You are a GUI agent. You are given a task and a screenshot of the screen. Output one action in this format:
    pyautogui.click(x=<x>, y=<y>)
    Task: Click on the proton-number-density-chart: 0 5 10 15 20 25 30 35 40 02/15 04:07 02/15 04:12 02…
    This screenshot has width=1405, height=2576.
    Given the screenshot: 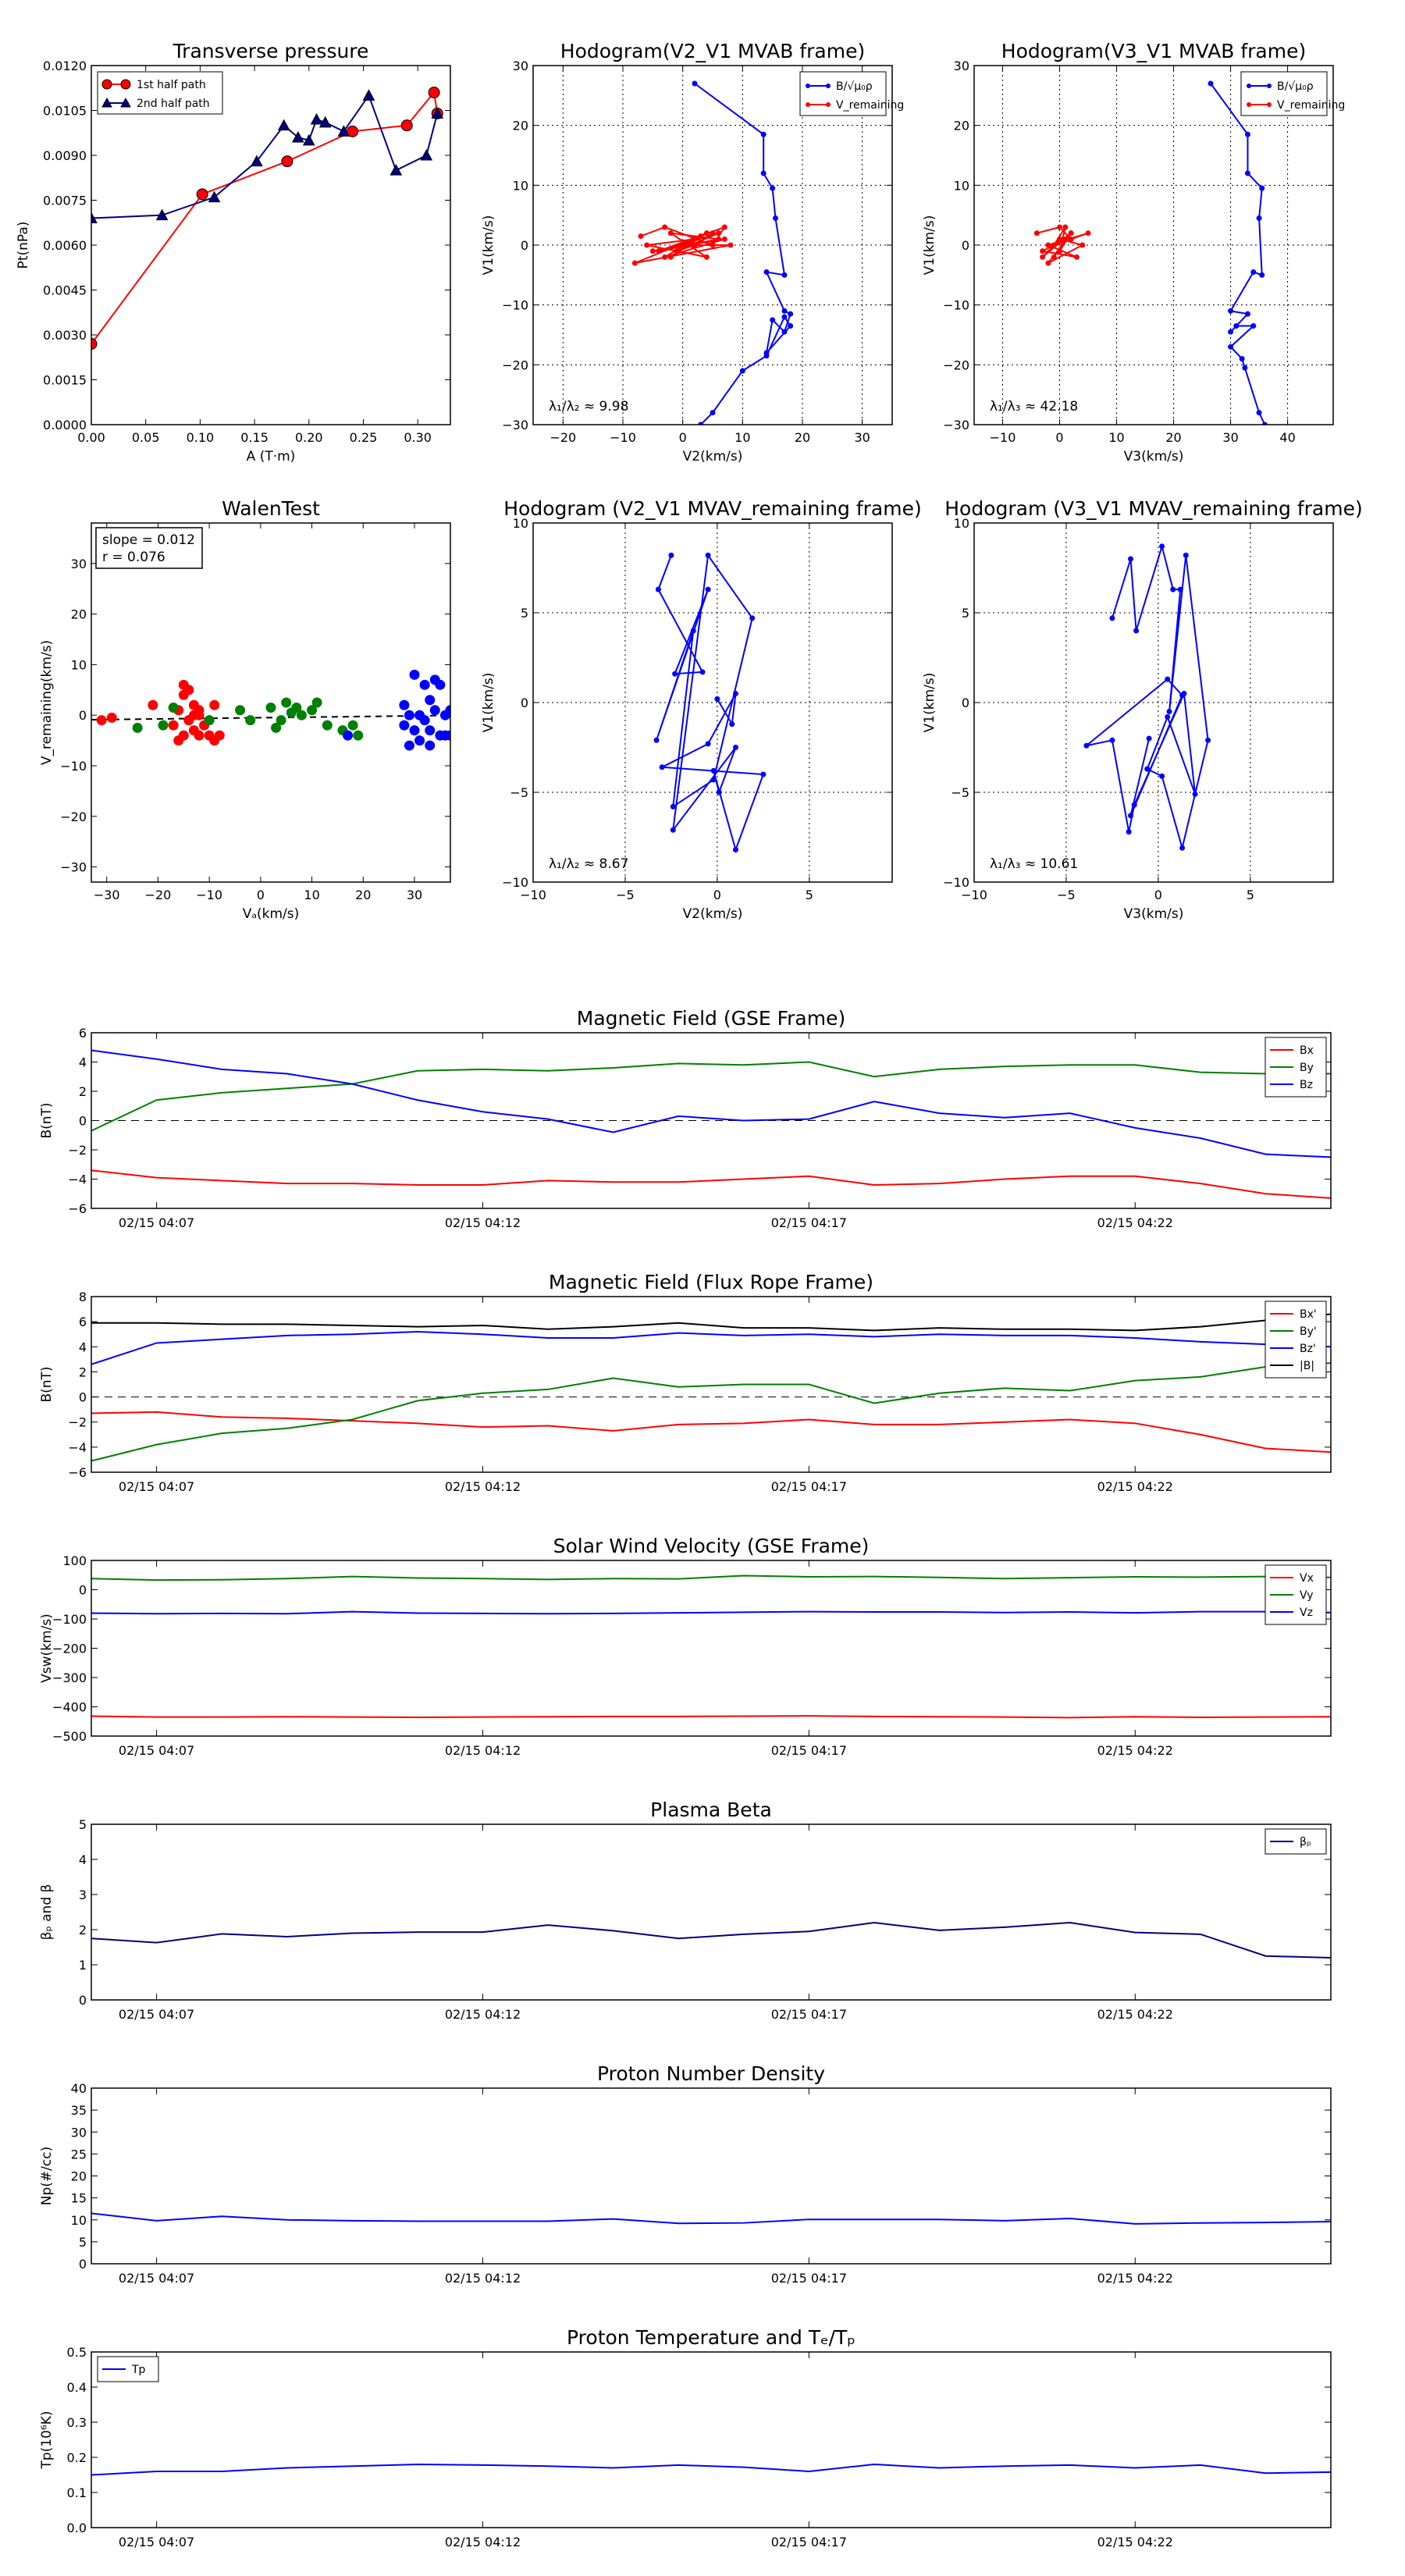 What is the action you would take?
    pyautogui.click(x=685, y=2174)
    